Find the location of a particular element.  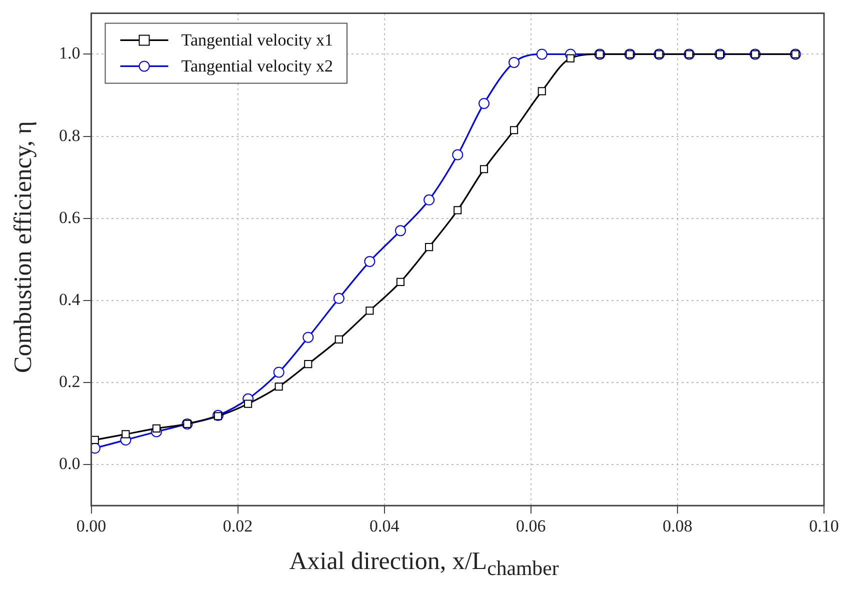

y-tick-label: 0.4 is located at coordinates (70, 299).